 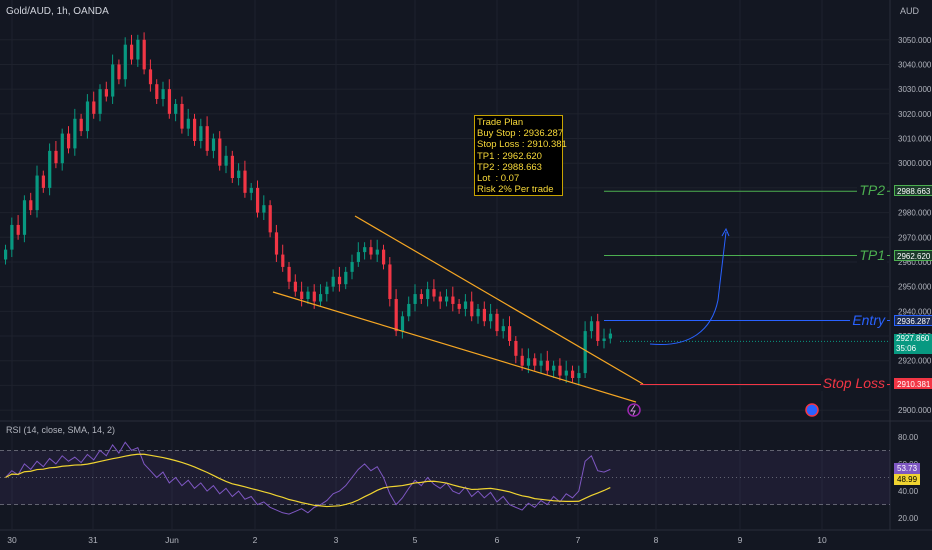 What do you see at coordinates (509, 167) in the screenshot?
I see `trade-plan-line: TP2 : 2988.663` at bounding box center [509, 167].